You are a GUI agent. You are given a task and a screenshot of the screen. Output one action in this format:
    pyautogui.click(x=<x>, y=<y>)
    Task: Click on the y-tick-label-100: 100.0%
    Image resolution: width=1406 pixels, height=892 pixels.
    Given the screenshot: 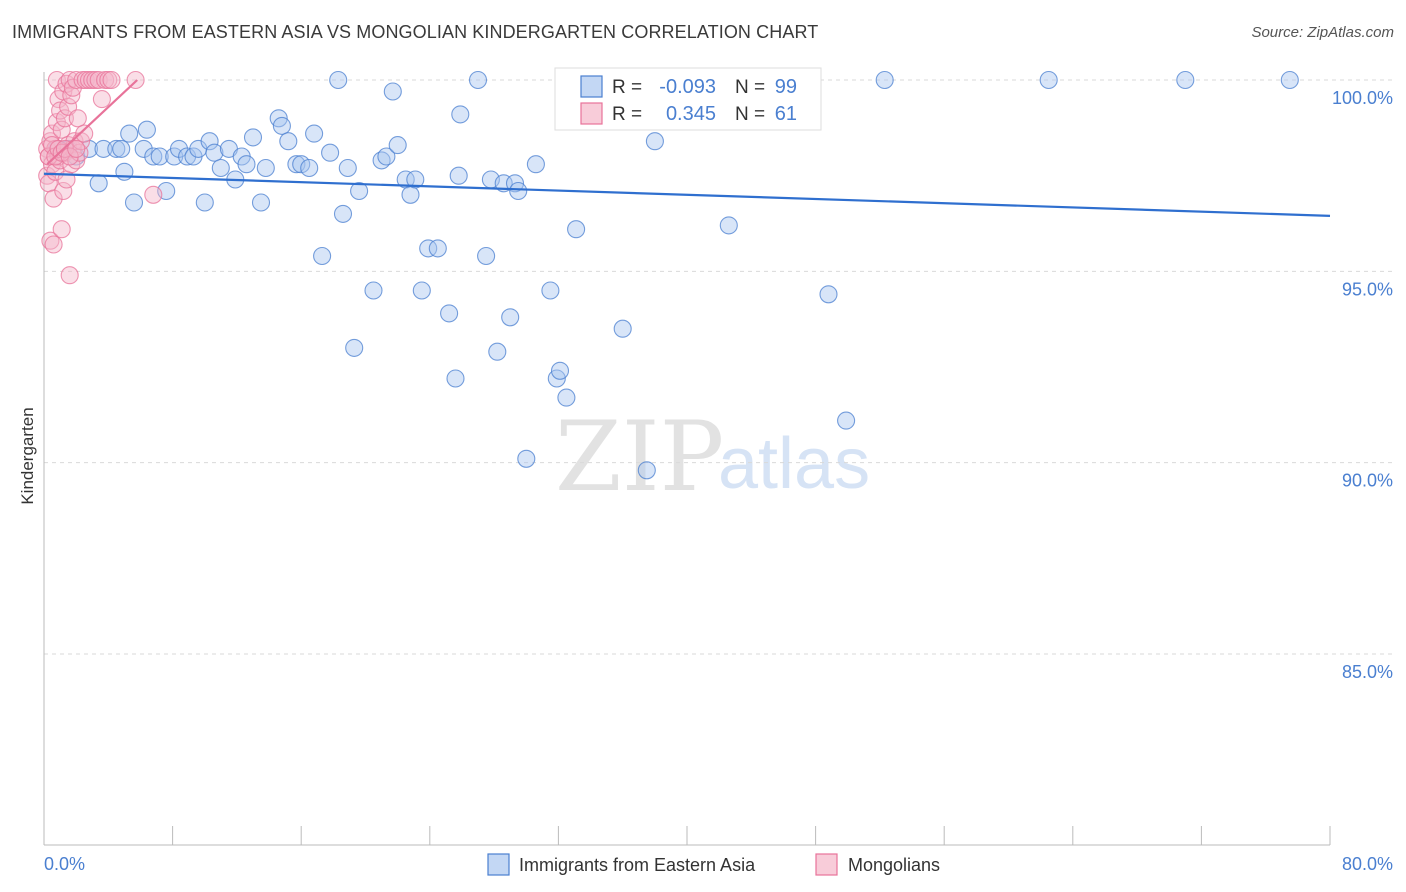 What is the action you would take?
    pyautogui.click(x=1362, y=98)
    